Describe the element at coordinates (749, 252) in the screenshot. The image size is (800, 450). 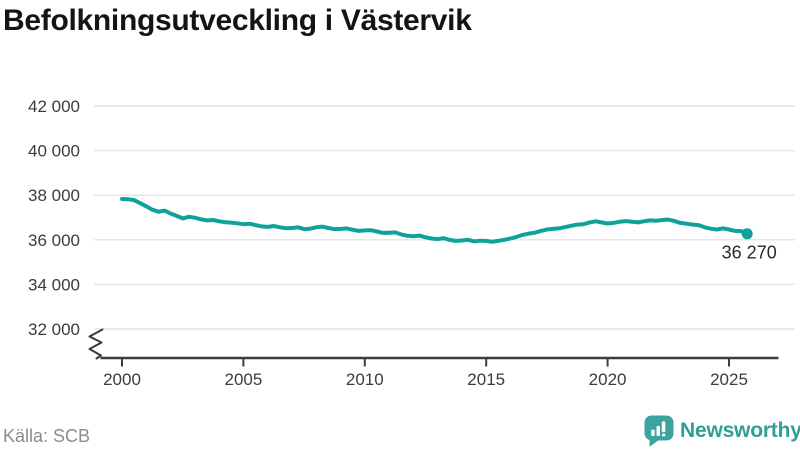
I see `last-value-label: 36 270` at that location.